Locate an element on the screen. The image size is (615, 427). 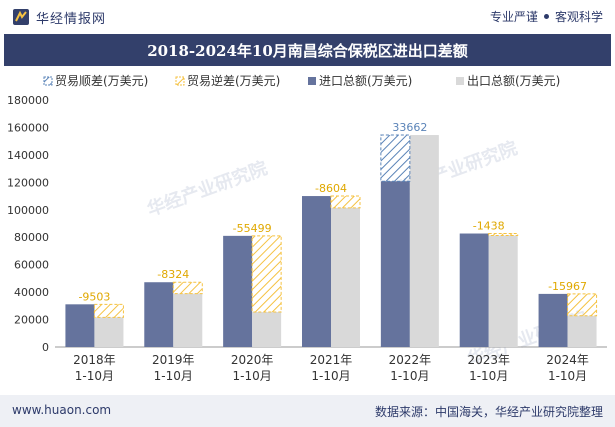
y-tick-label: 0 is located at coordinates (45, 347).